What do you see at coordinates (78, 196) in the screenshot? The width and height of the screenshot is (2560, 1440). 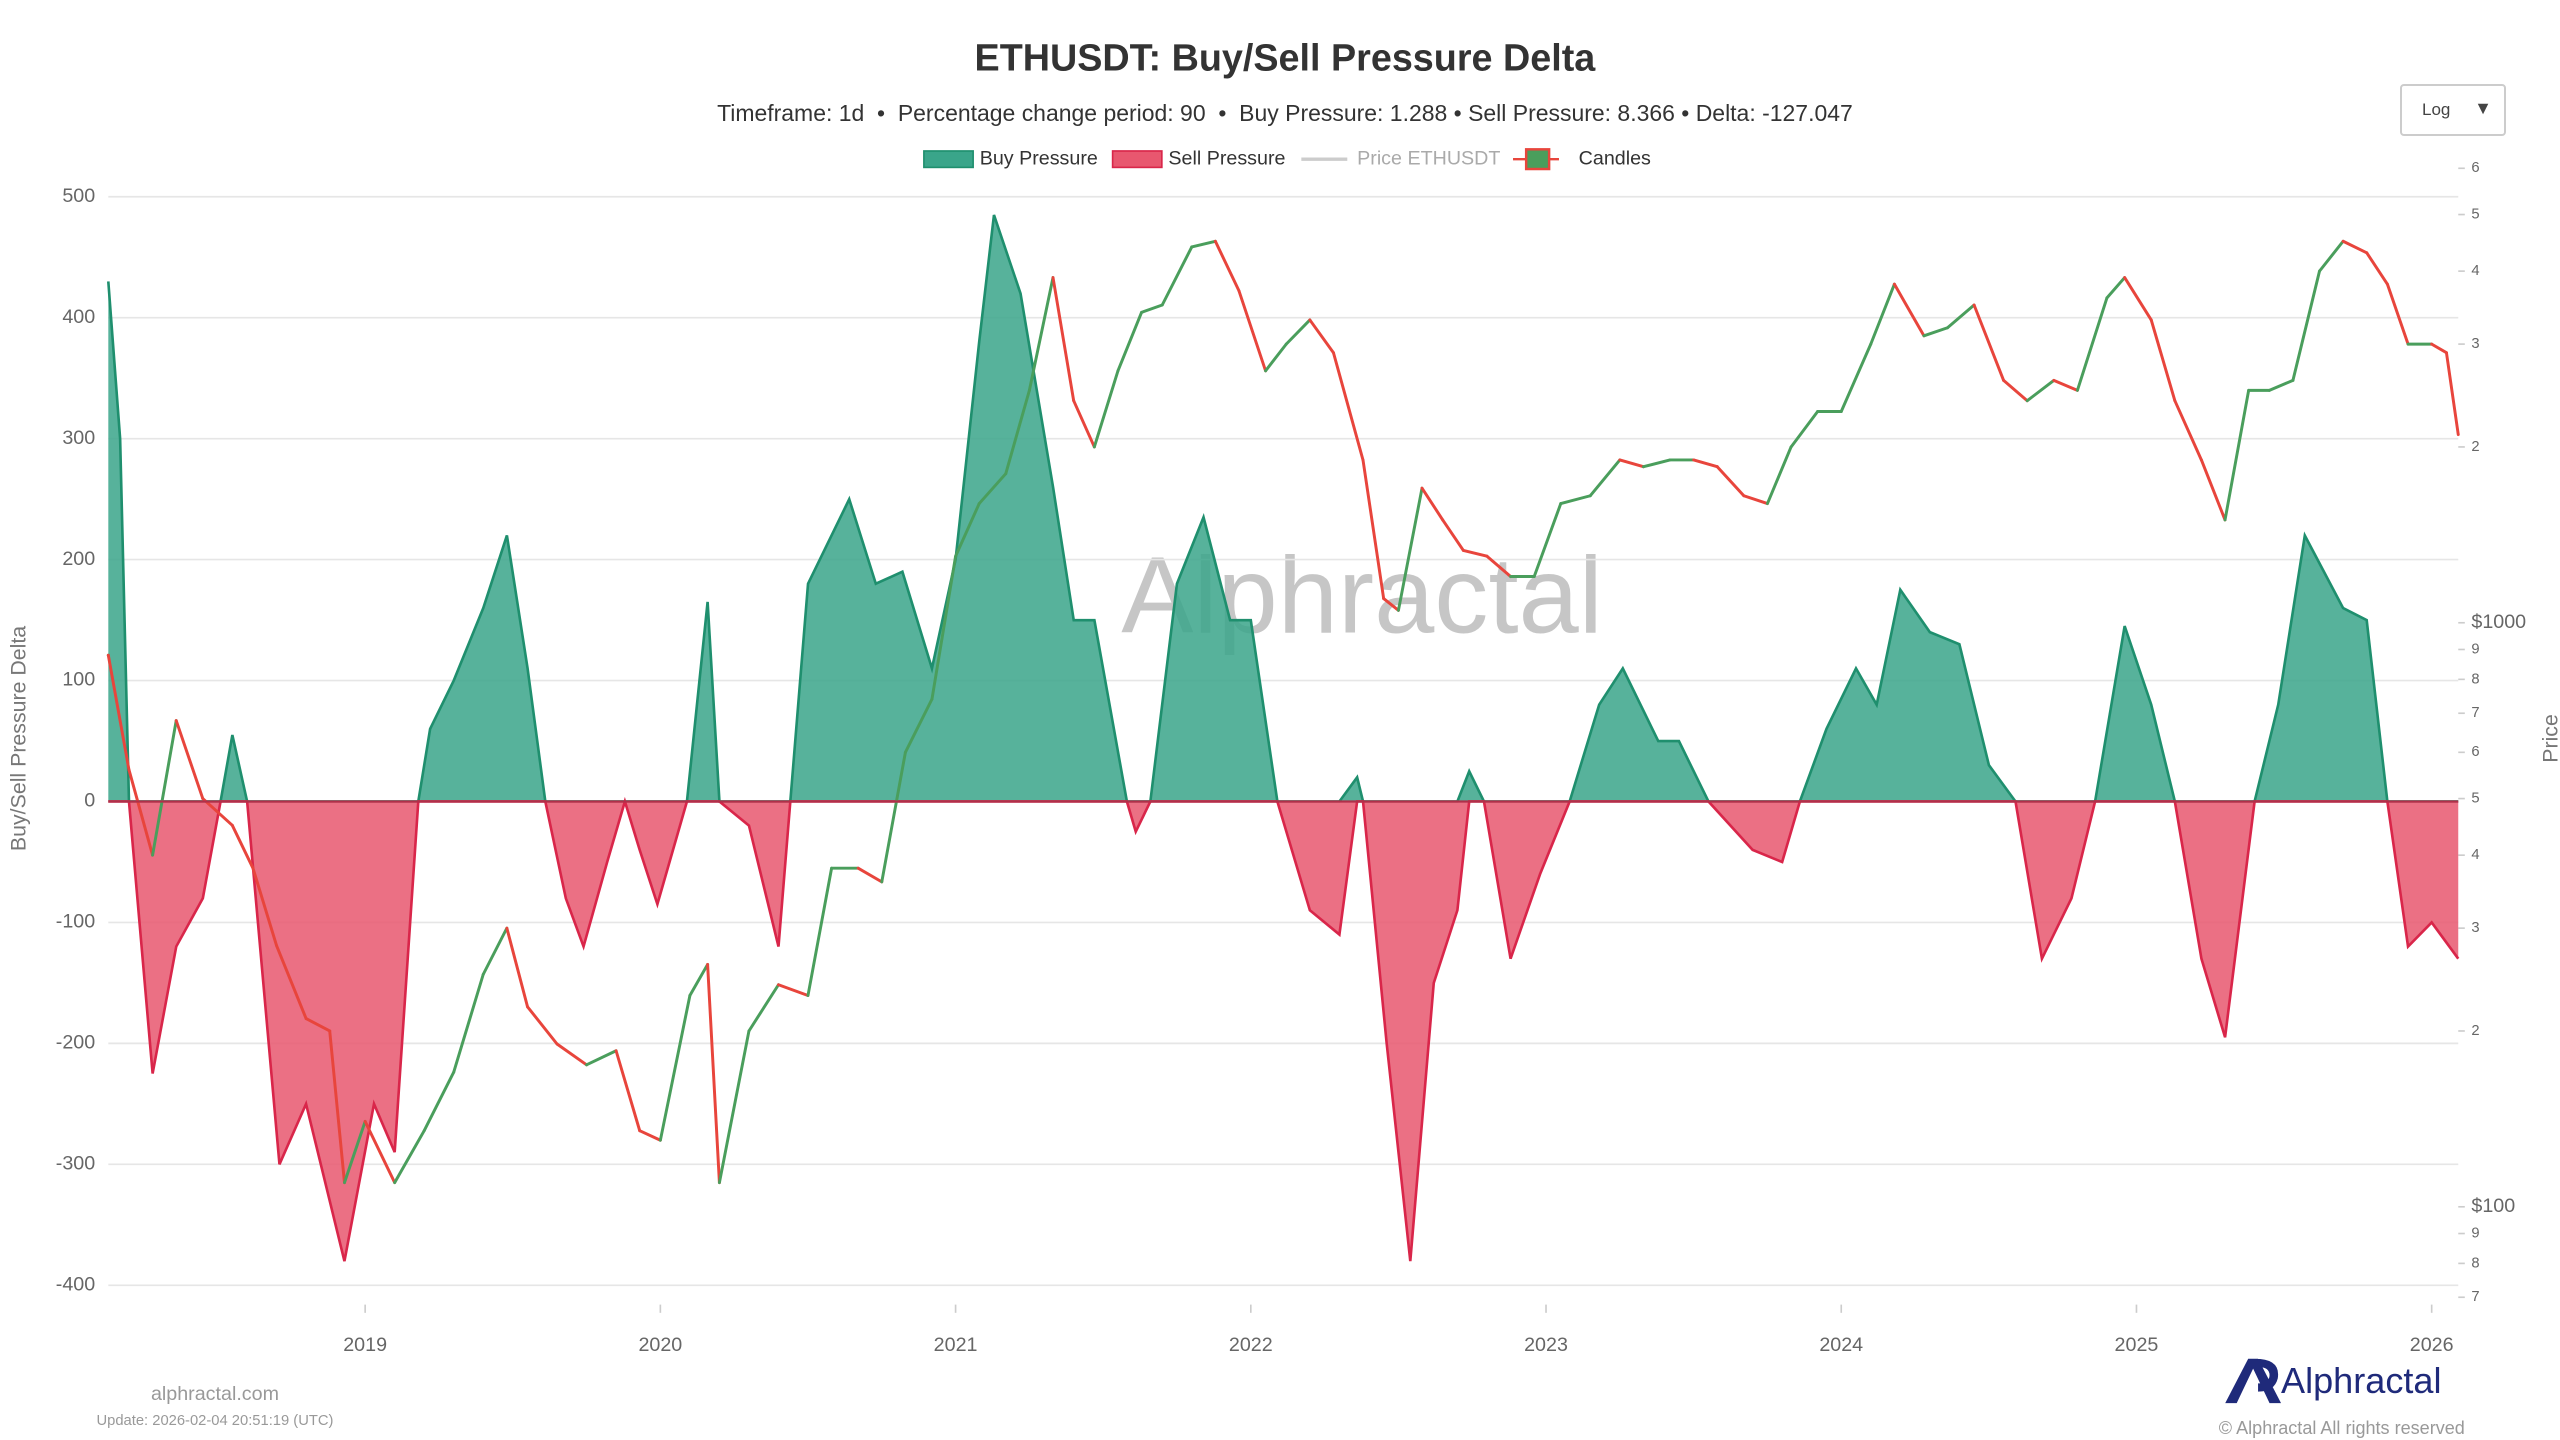 I see `y-tick-label: 500` at bounding box center [78, 196].